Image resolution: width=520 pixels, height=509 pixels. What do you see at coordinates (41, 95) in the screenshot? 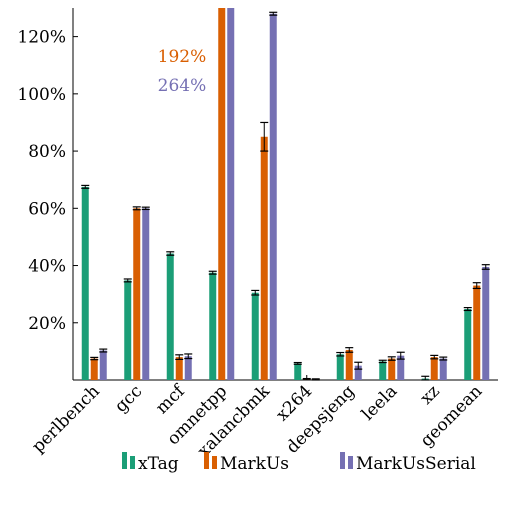
I see `y-tick-label: 100%` at bounding box center [41, 95].